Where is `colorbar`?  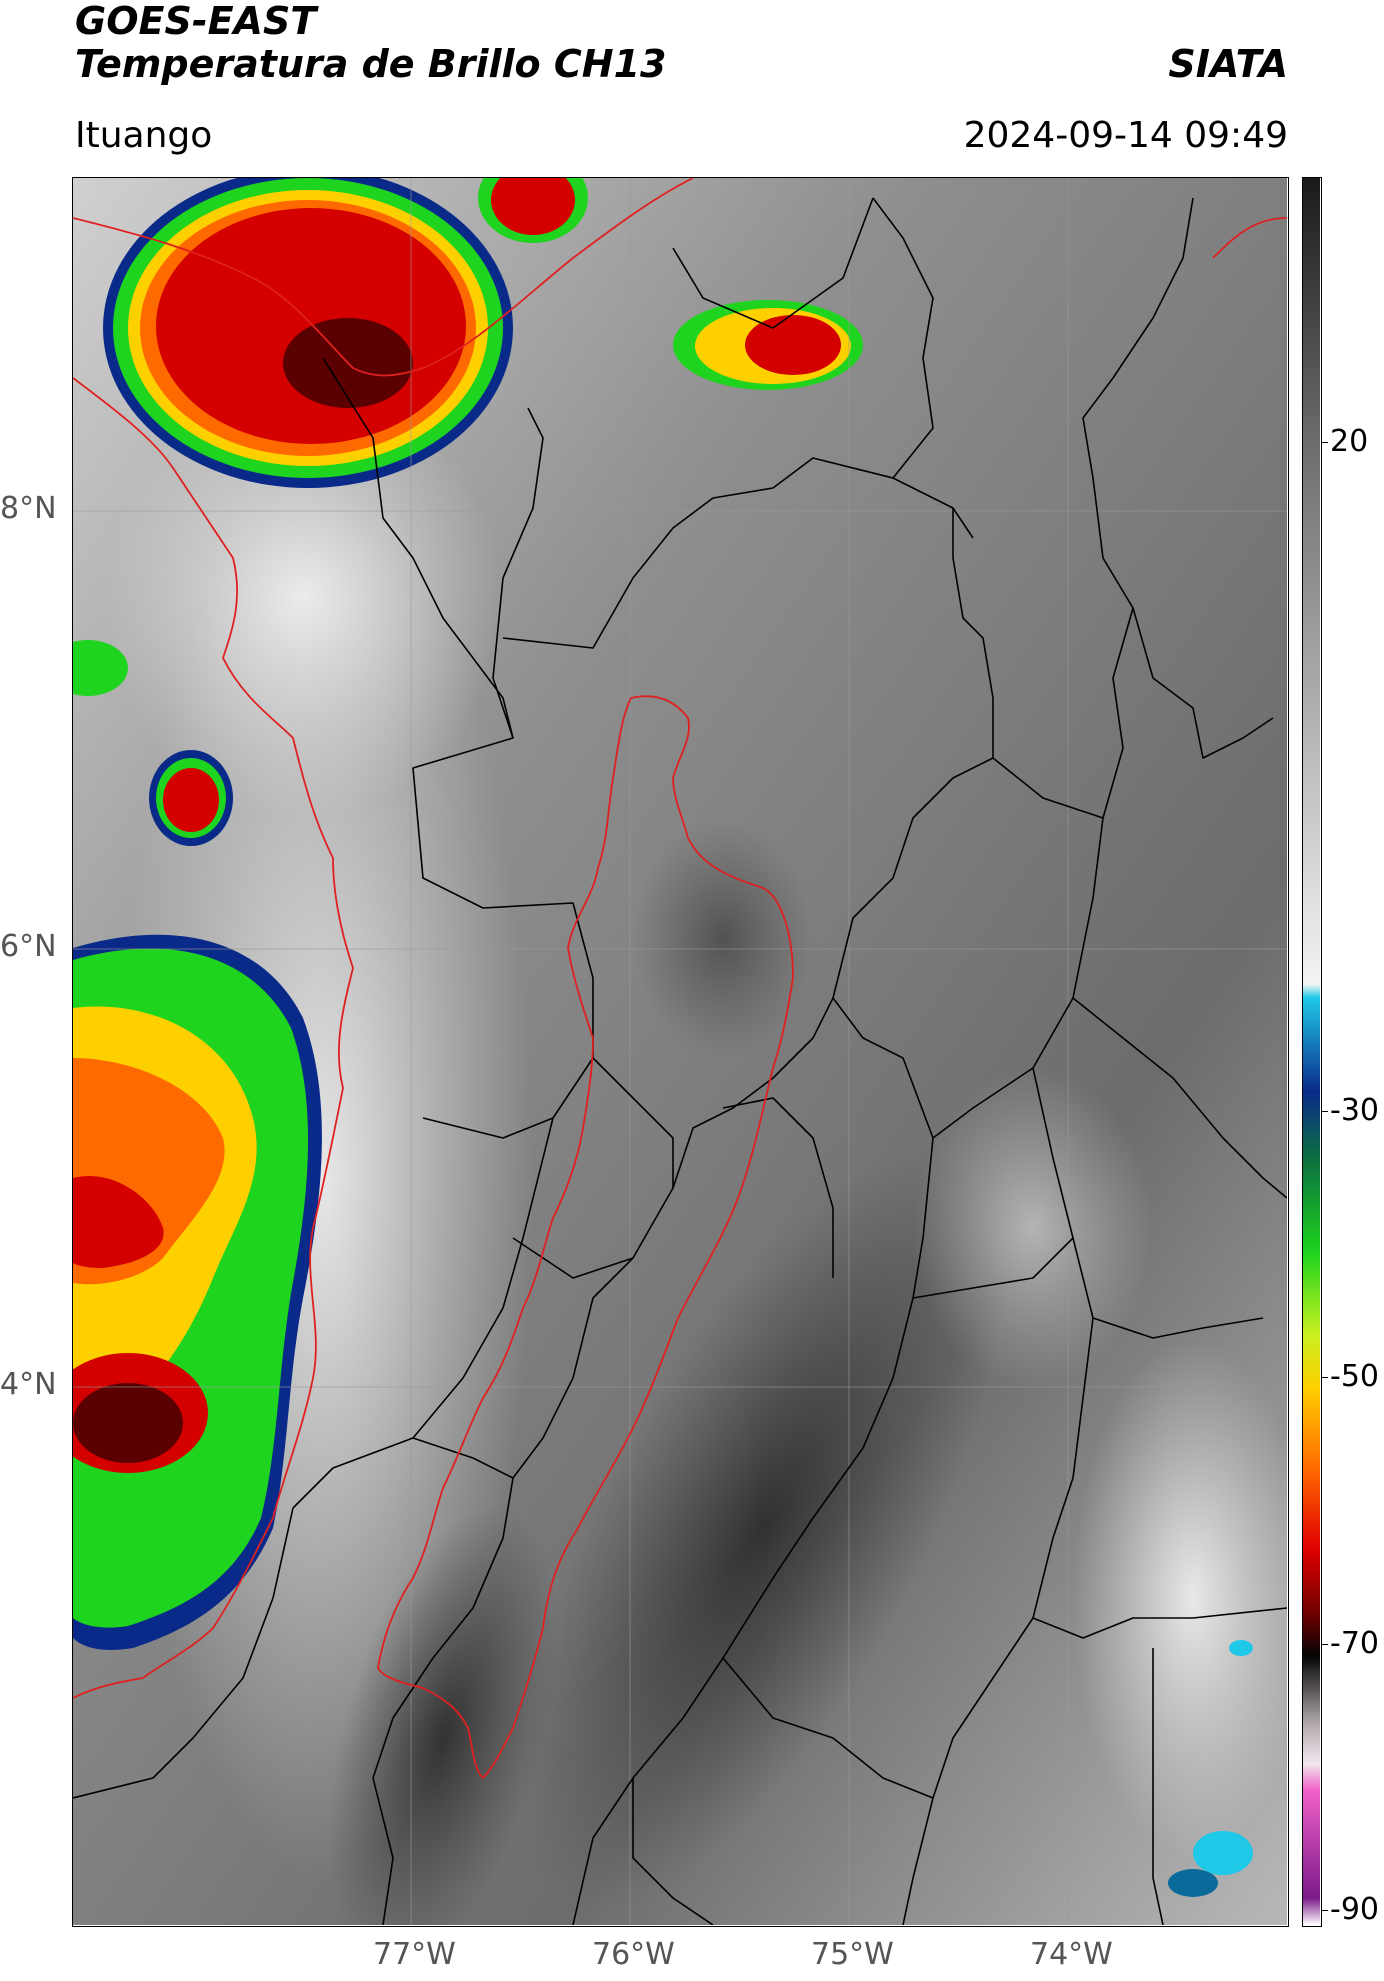
colorbar is located at coordinates (1312, 1052).